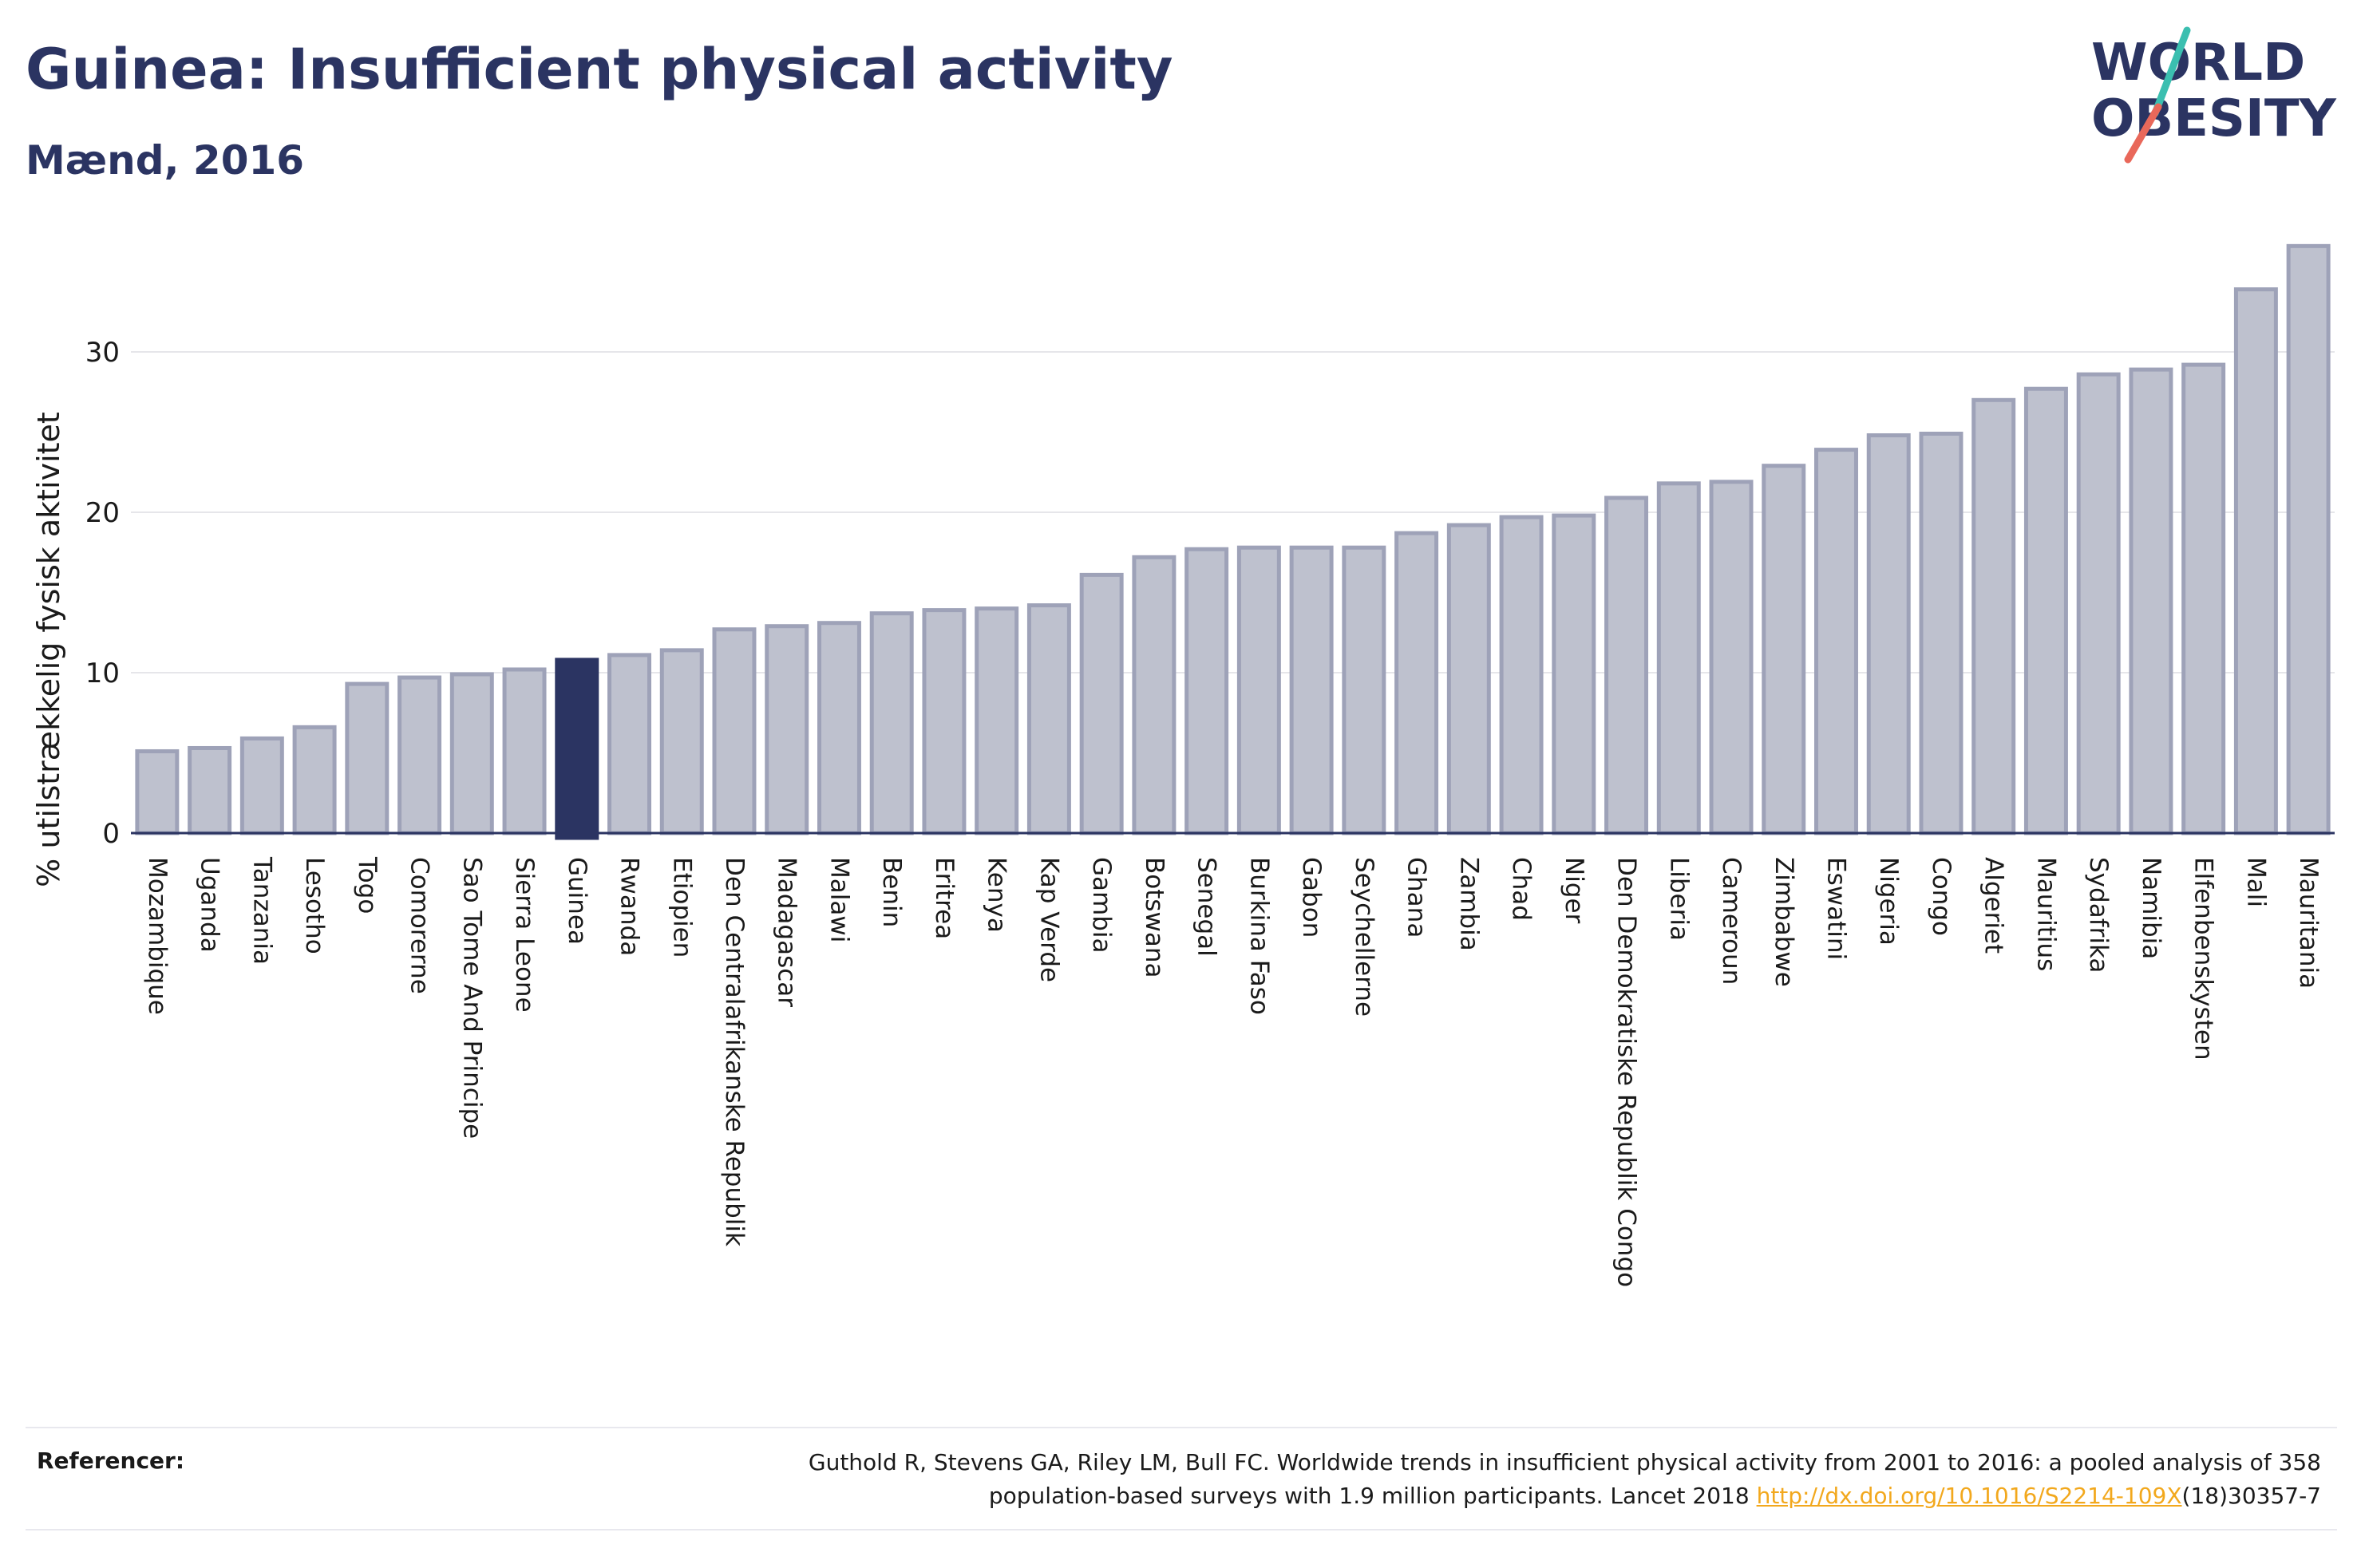 Image resolution: width=2361 pixels, height=1568 pixels. I want to click on logo-line-2: OBESITY, so click(2213, 118).